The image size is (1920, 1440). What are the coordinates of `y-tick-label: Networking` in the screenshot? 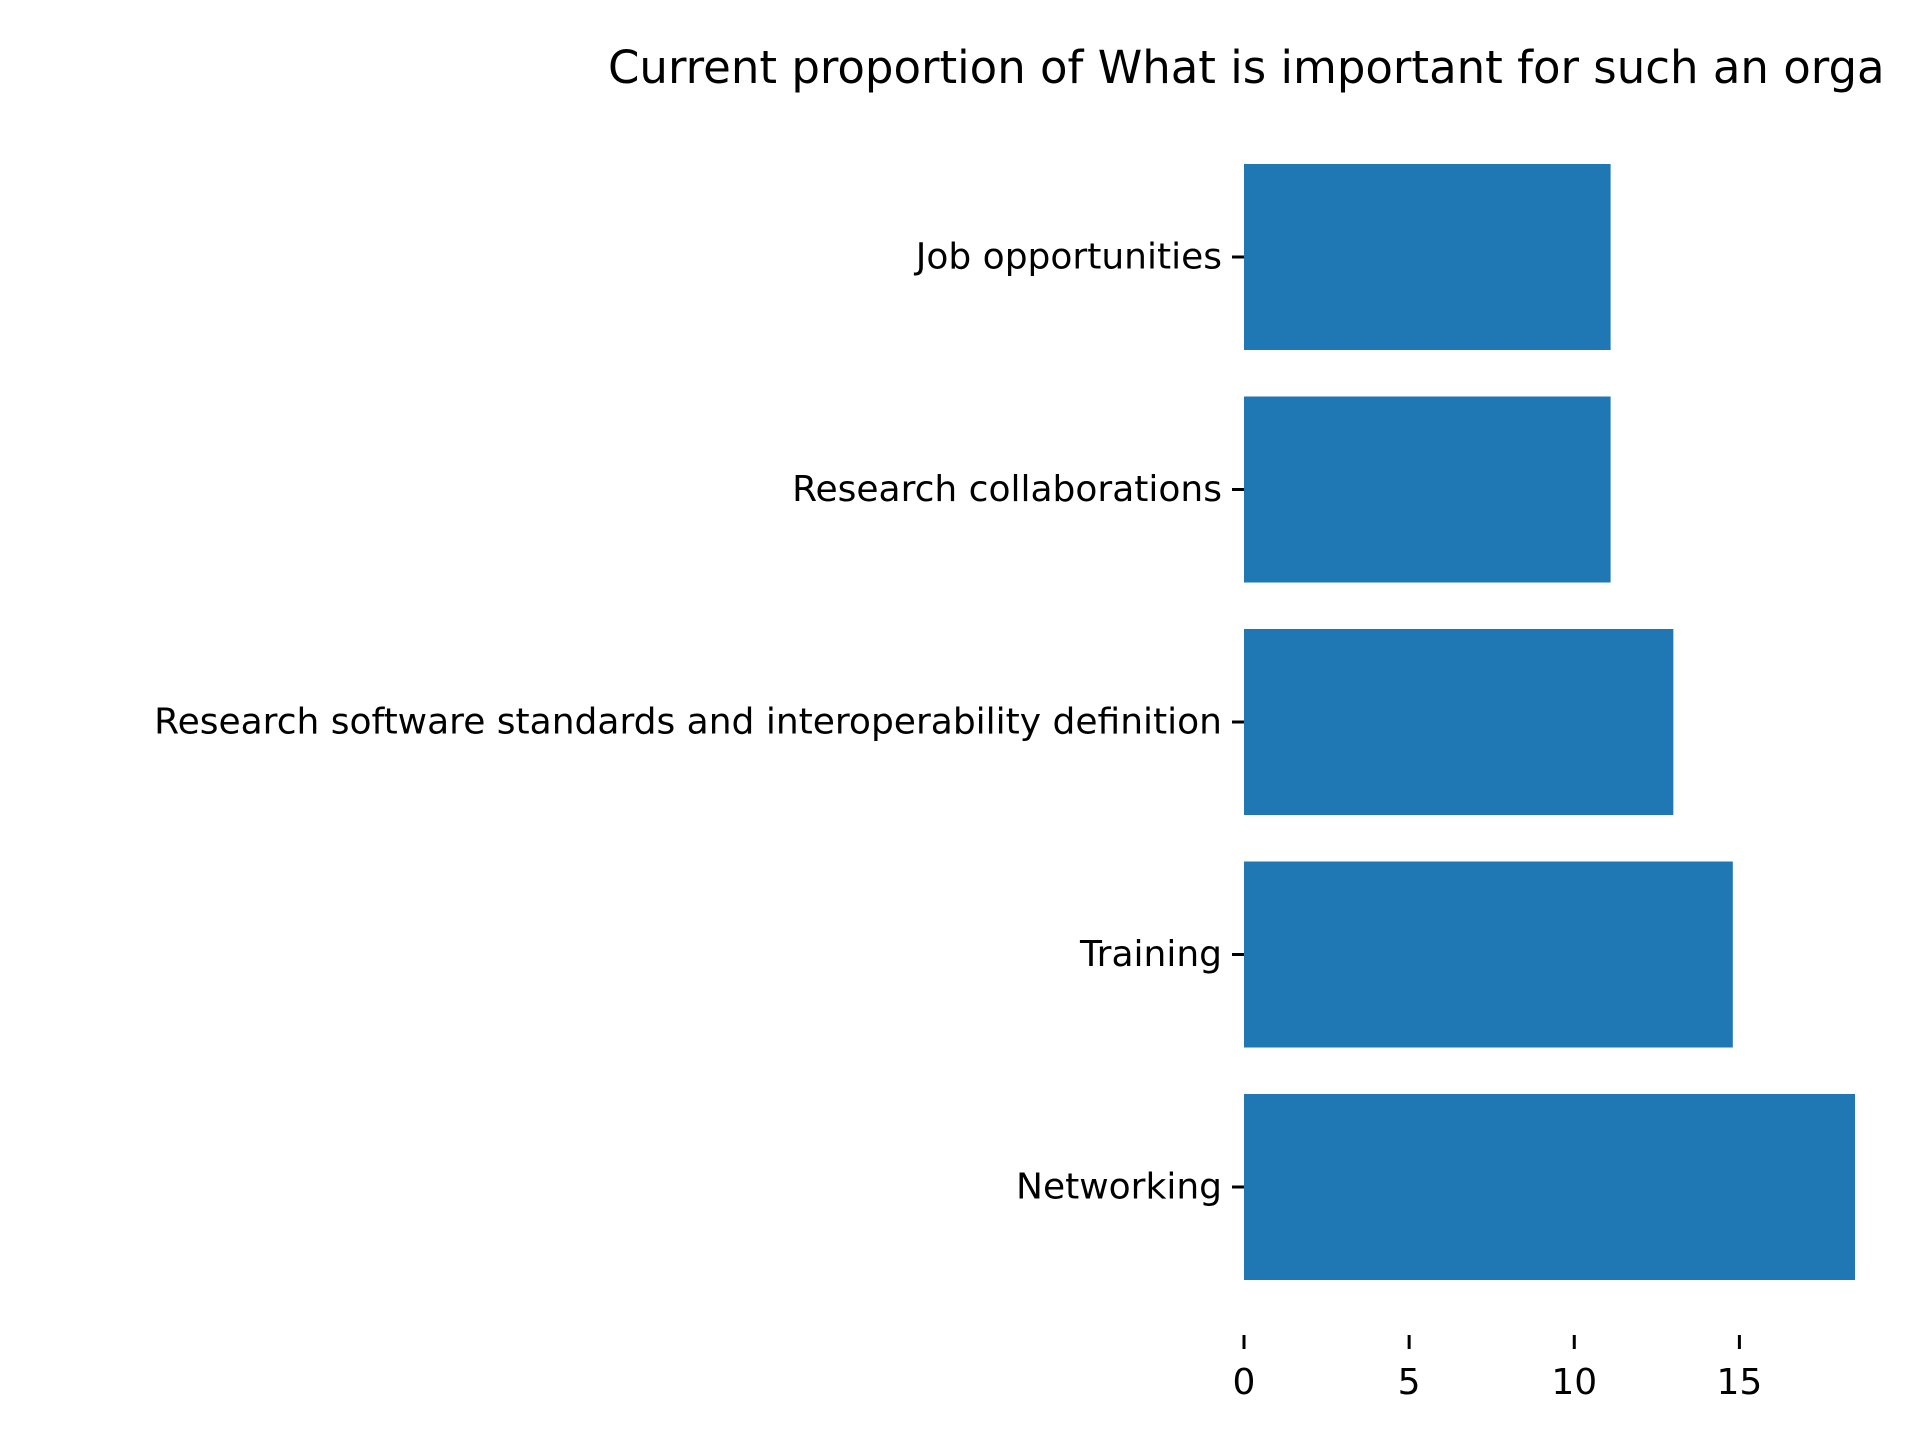 It's located at (1119, 1187).